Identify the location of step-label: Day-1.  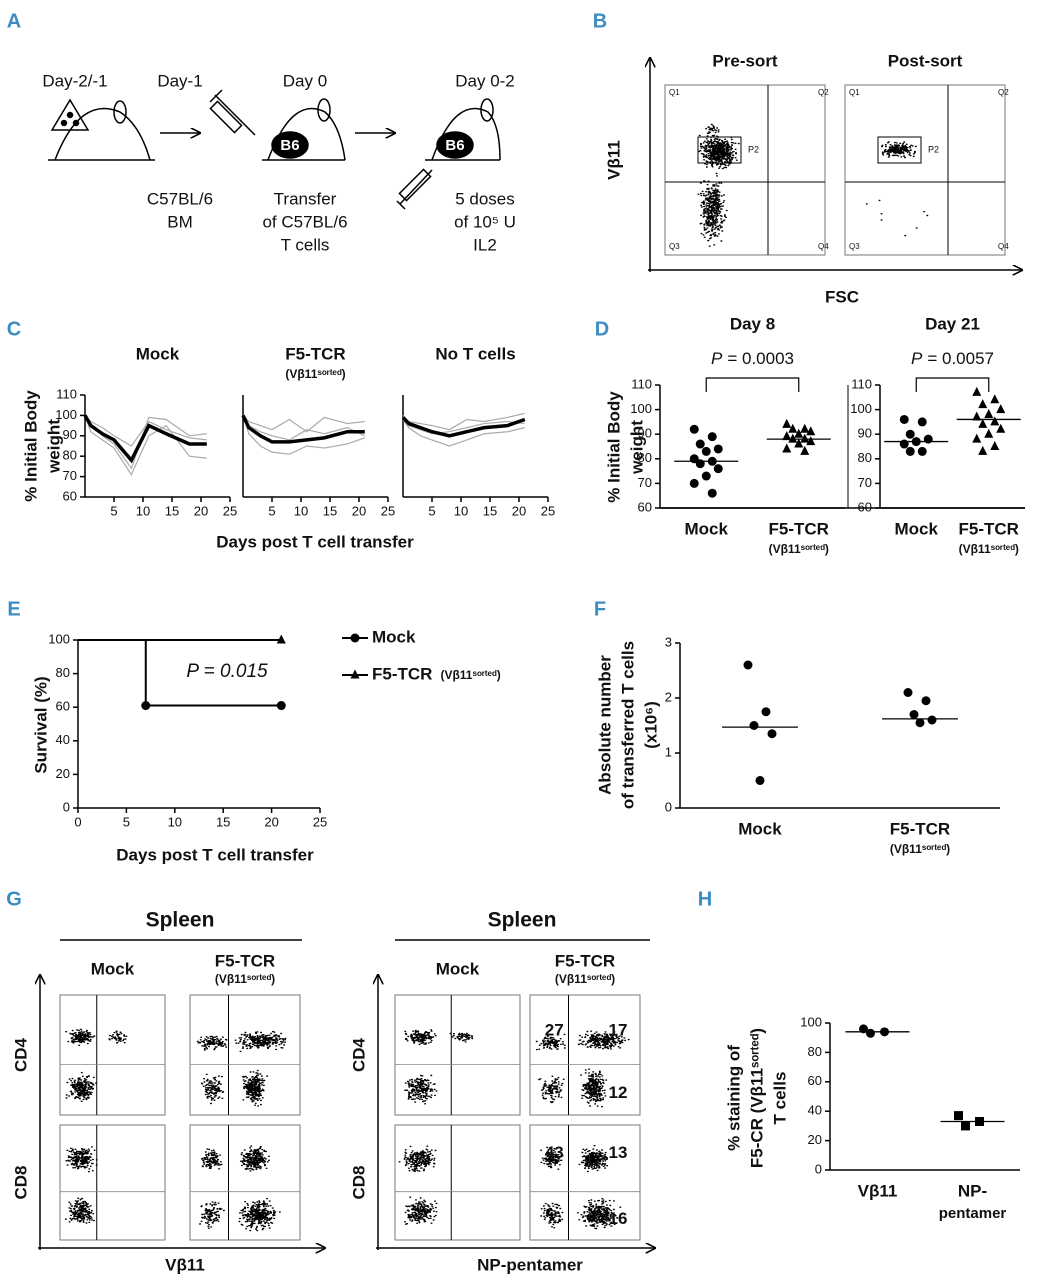
(179, 80).